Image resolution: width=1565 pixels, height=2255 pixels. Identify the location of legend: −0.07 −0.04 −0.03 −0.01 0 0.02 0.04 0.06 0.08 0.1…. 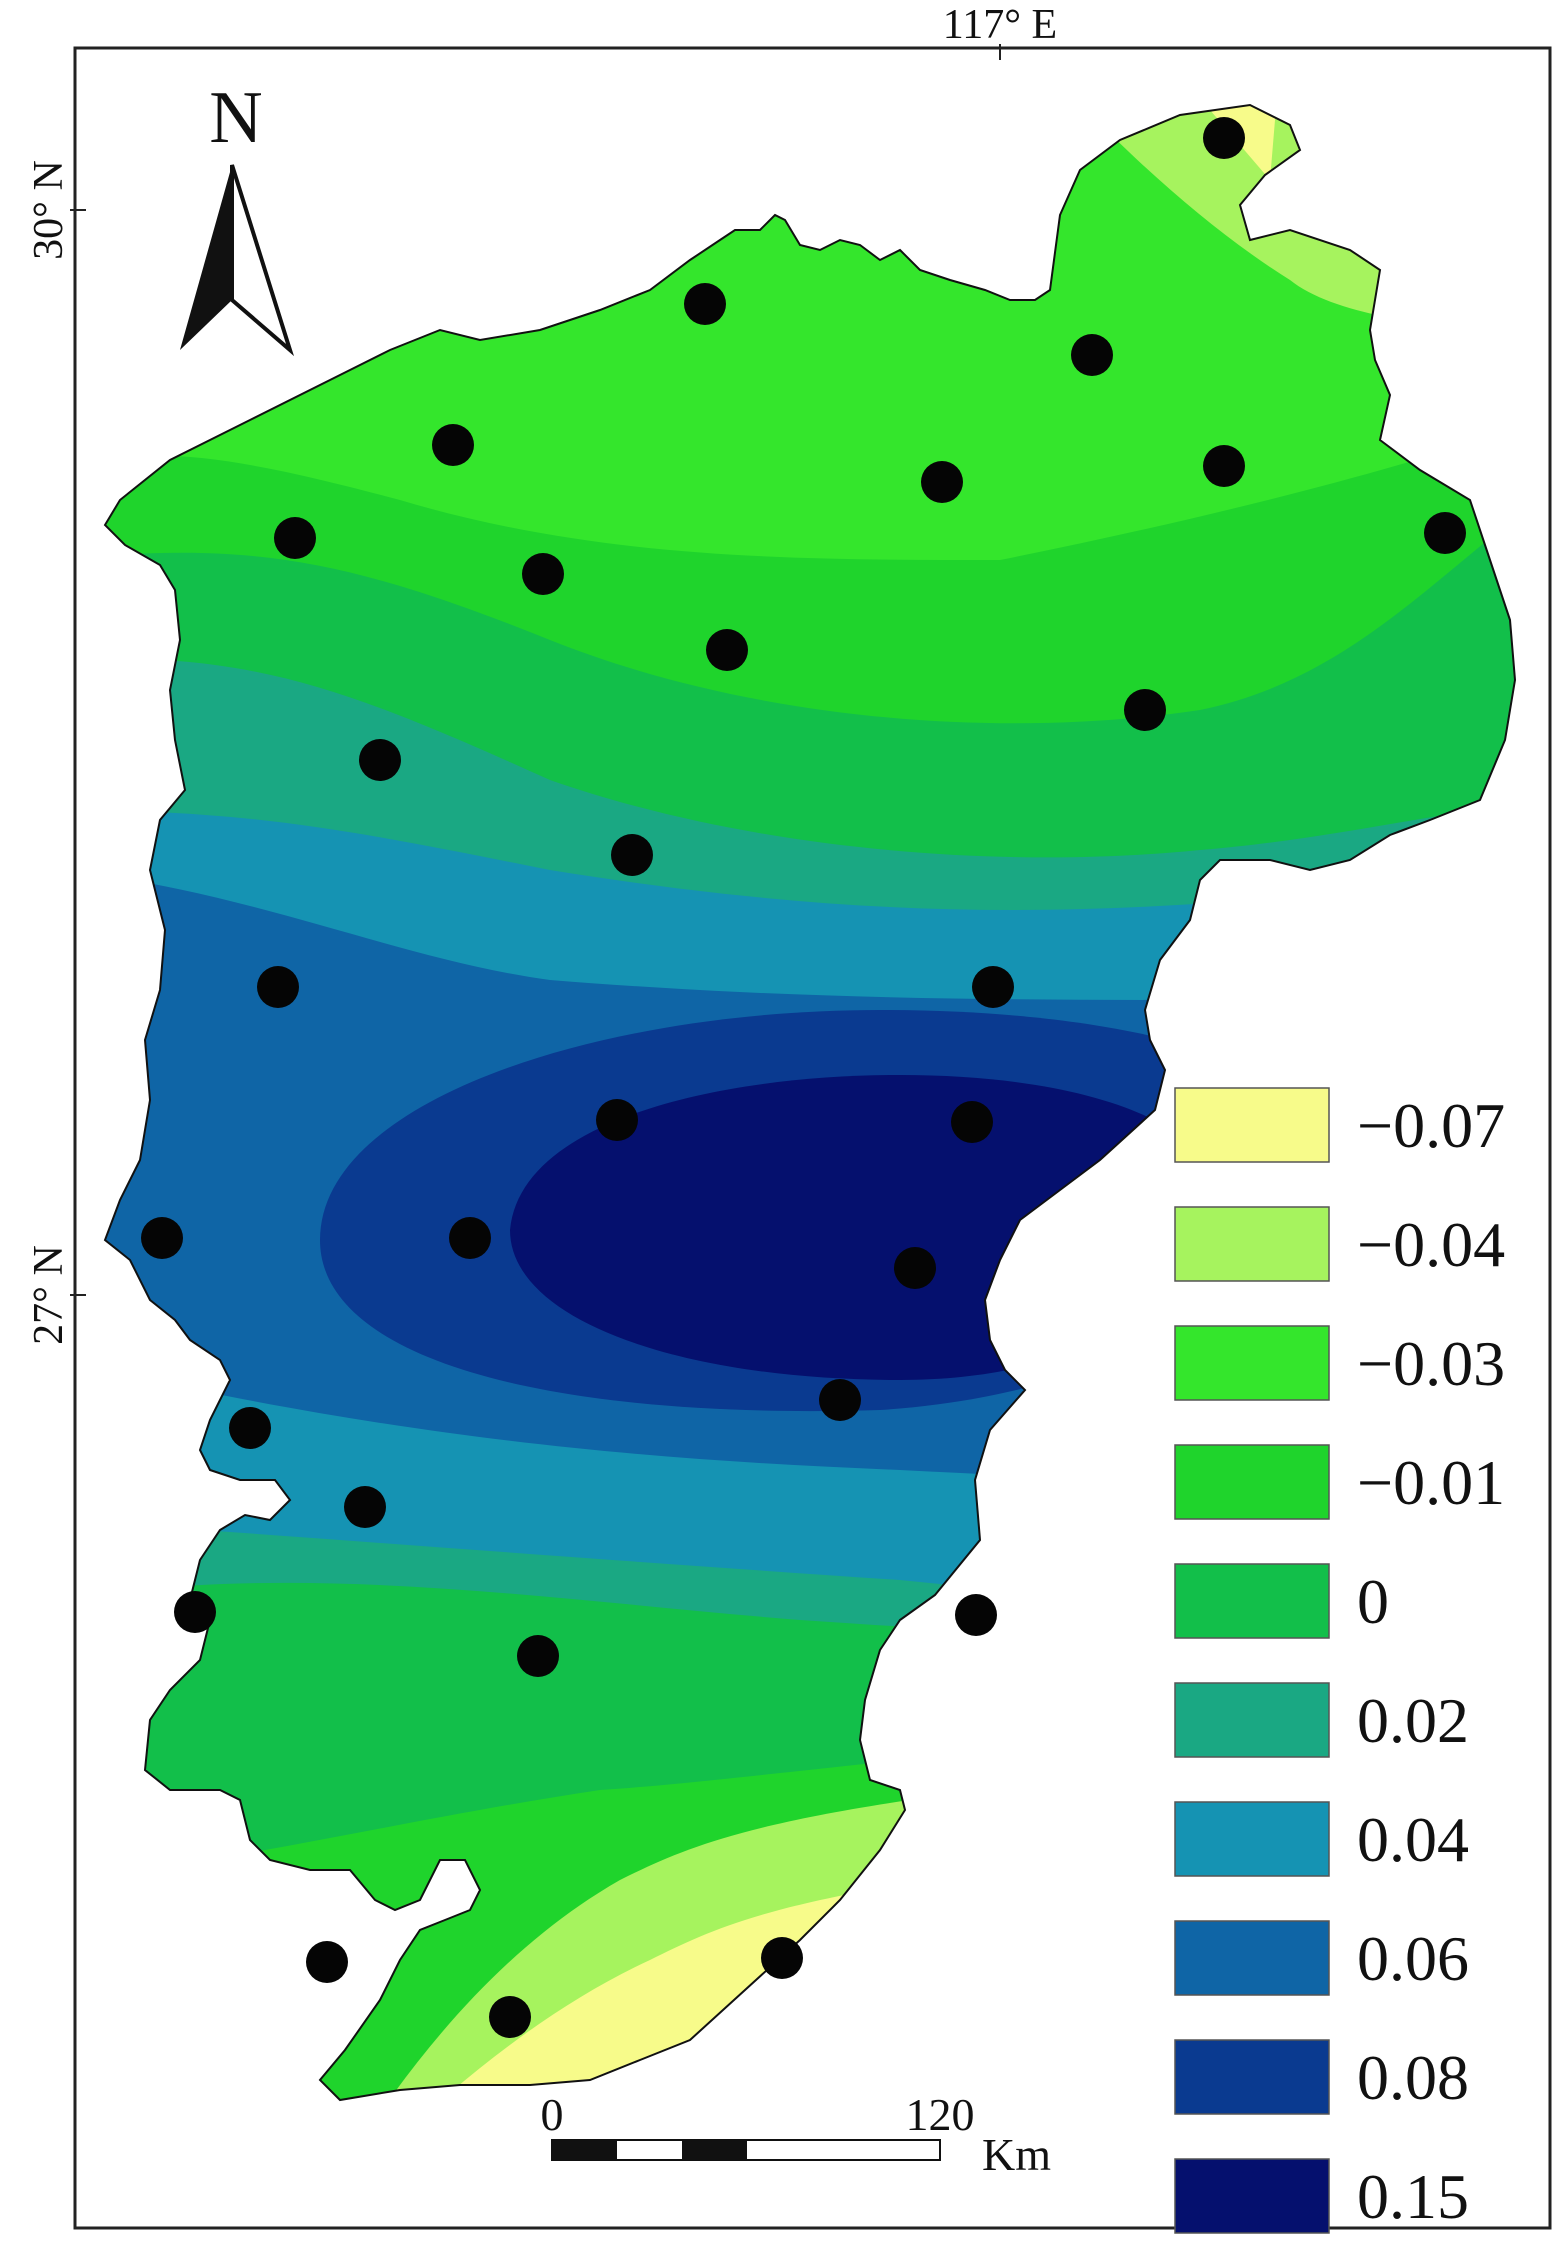
(1339, 1660).